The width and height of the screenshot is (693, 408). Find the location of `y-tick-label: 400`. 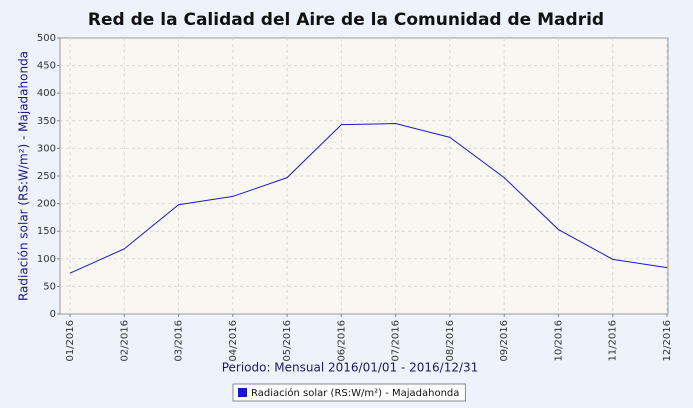

y-tick-label: 400 is located at coordinates (46, 93).